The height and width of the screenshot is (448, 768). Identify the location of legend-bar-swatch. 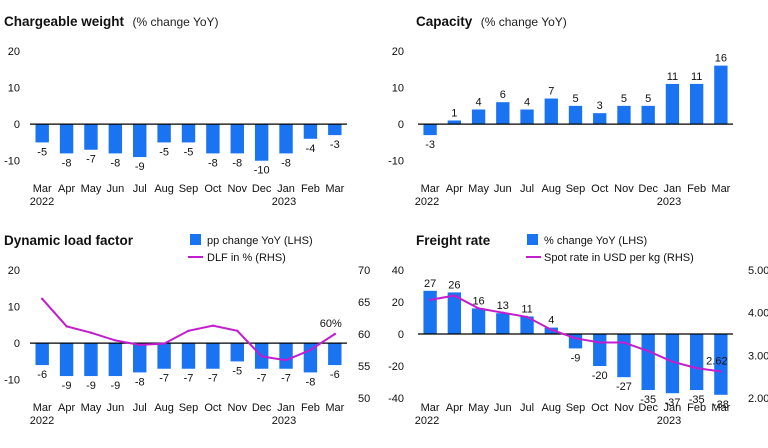
(195, 239).